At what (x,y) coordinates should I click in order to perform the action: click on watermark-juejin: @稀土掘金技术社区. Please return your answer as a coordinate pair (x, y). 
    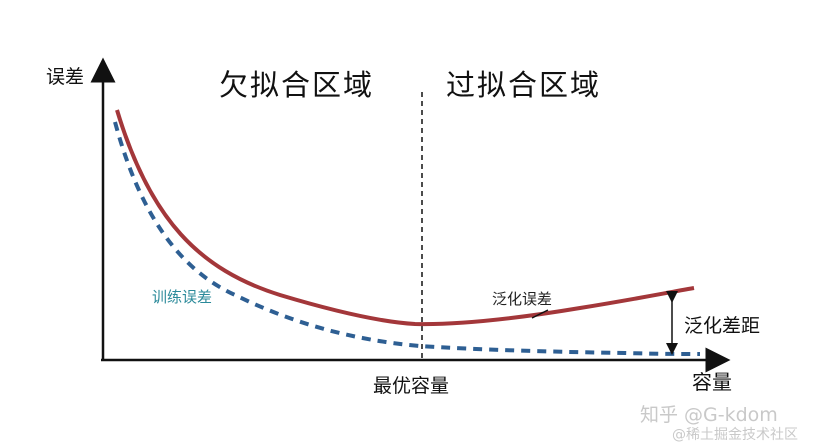
    Looking at the image, I should click on (735, 435).